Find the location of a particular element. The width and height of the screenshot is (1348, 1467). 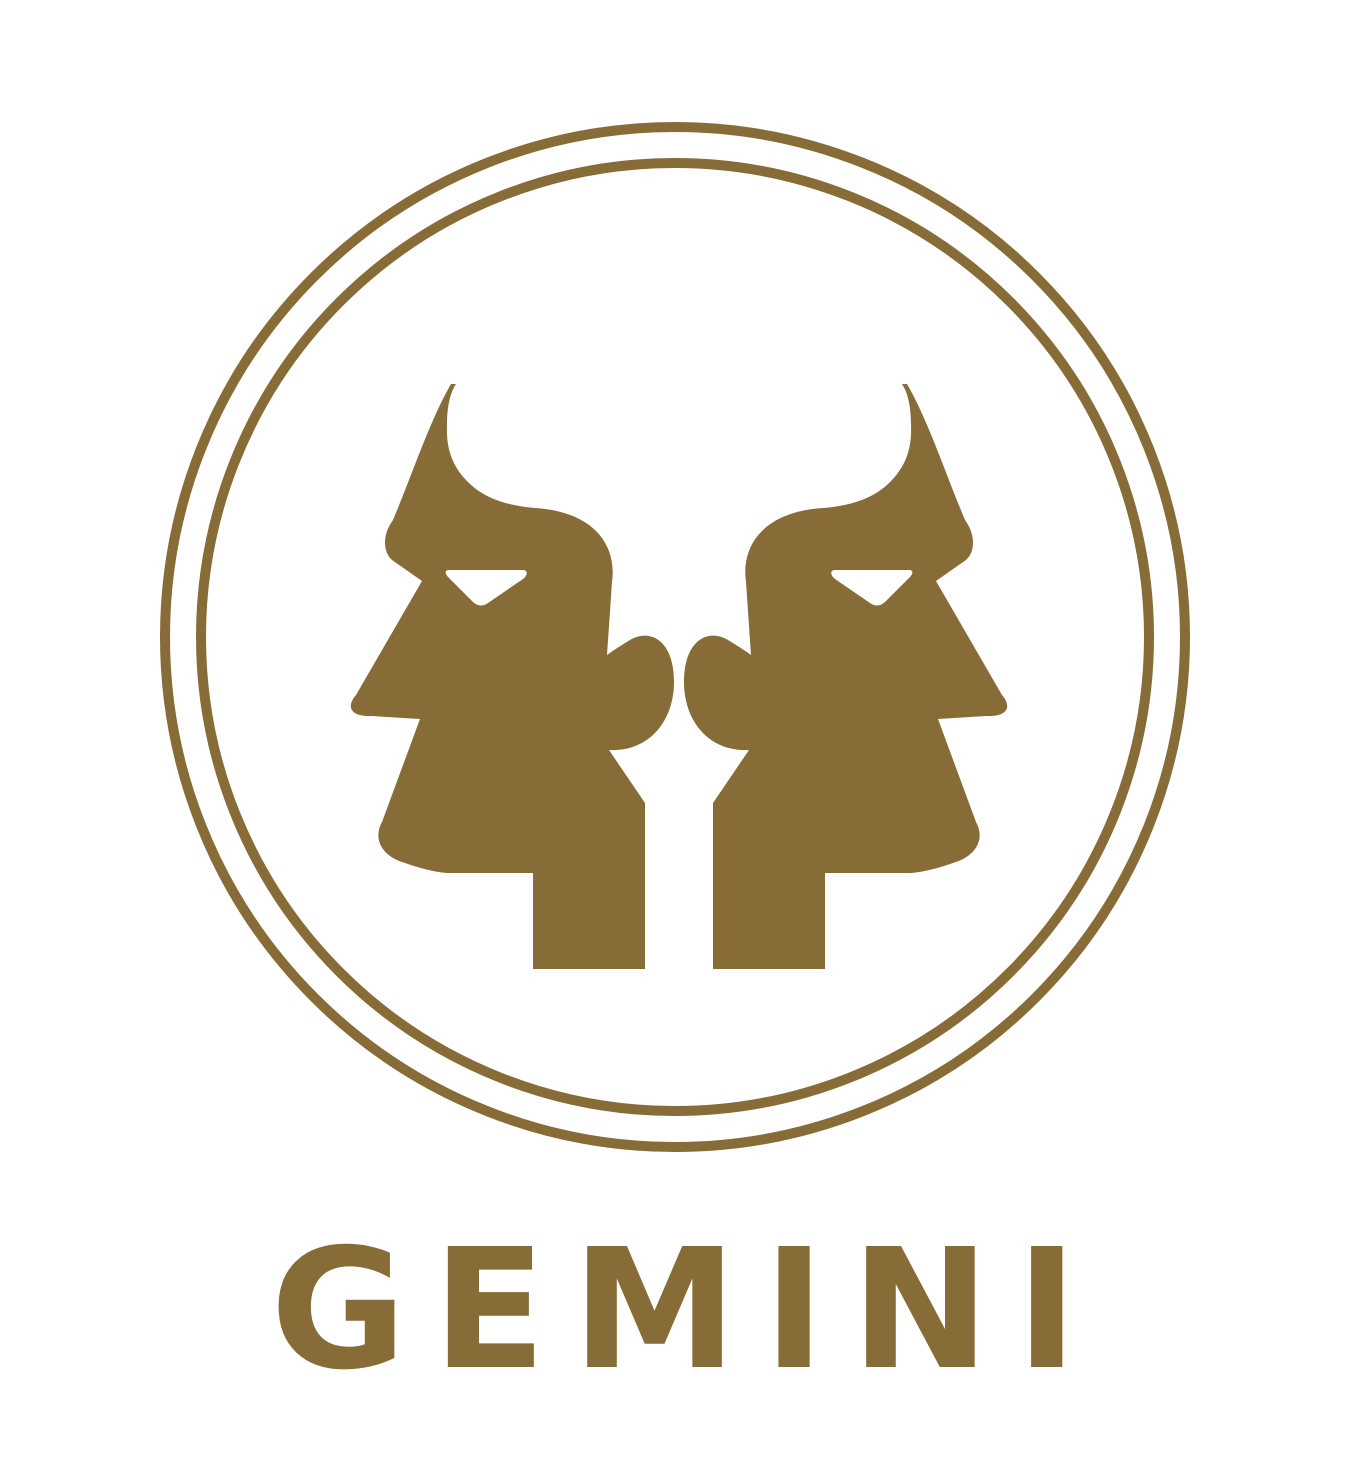

left-twin-head-icon is located at coordinates (512, 676).